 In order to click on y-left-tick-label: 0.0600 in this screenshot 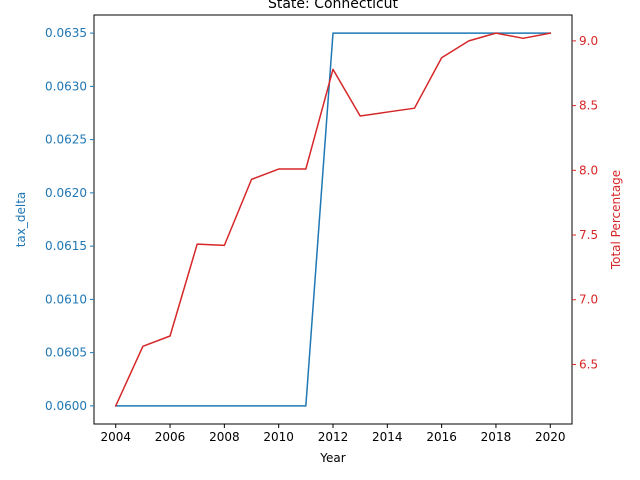, I will do `click(66, 406)`.